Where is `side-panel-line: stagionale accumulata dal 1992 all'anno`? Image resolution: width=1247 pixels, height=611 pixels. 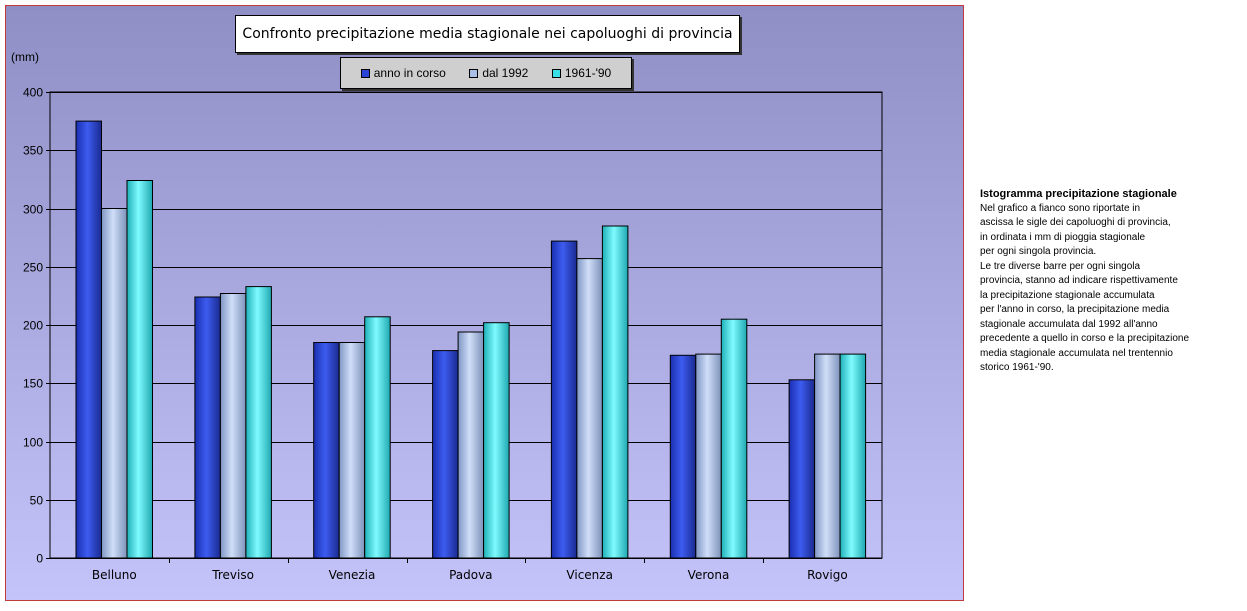
side-panel-line: stagionale accumulata dal 1992 all'anno is located at coordinates (1069, 324).